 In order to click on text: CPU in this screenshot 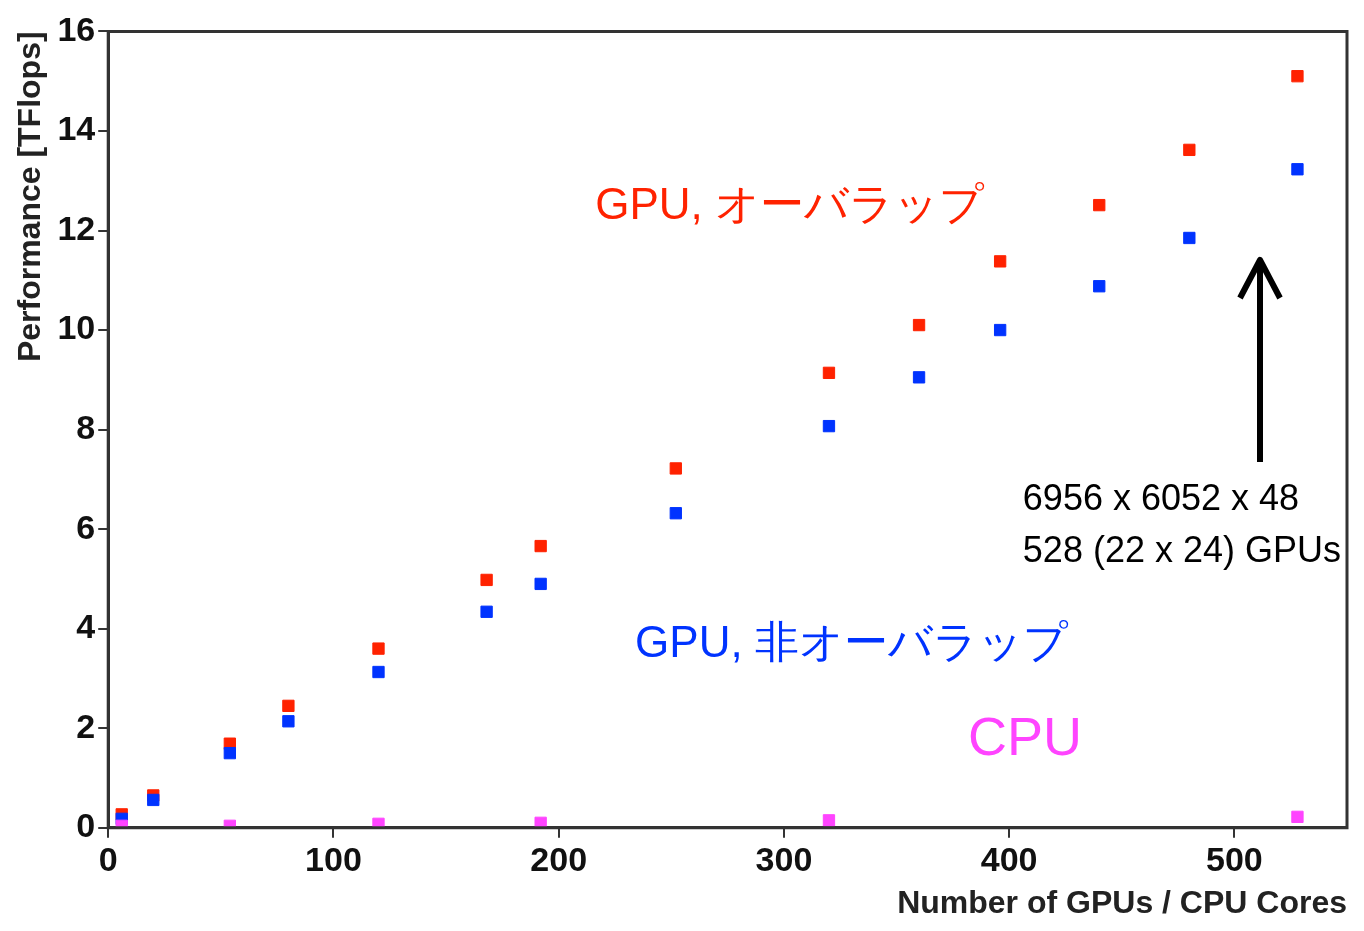, I will do `click(1024, 736)`.